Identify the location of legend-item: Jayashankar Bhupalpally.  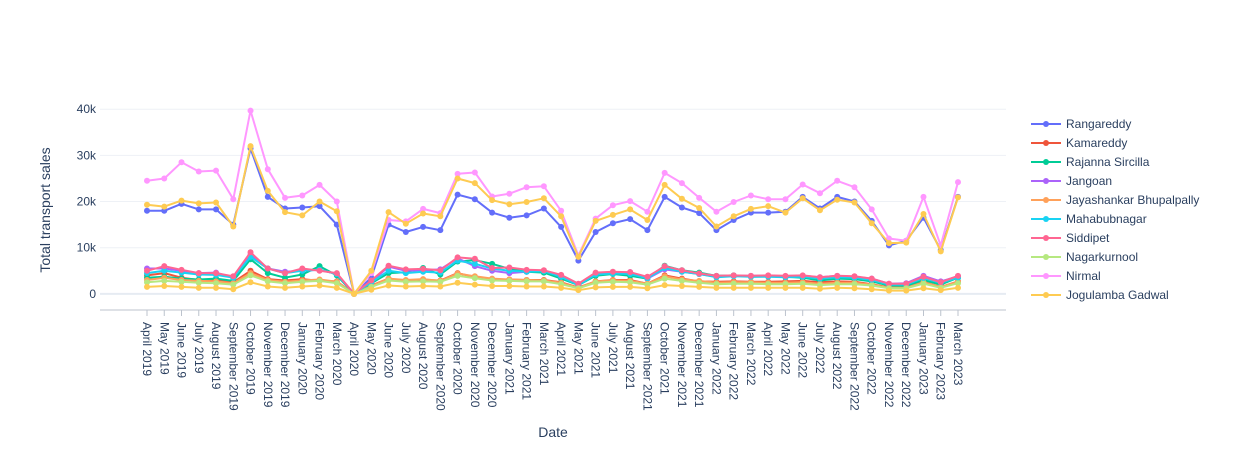
(1115, 200).